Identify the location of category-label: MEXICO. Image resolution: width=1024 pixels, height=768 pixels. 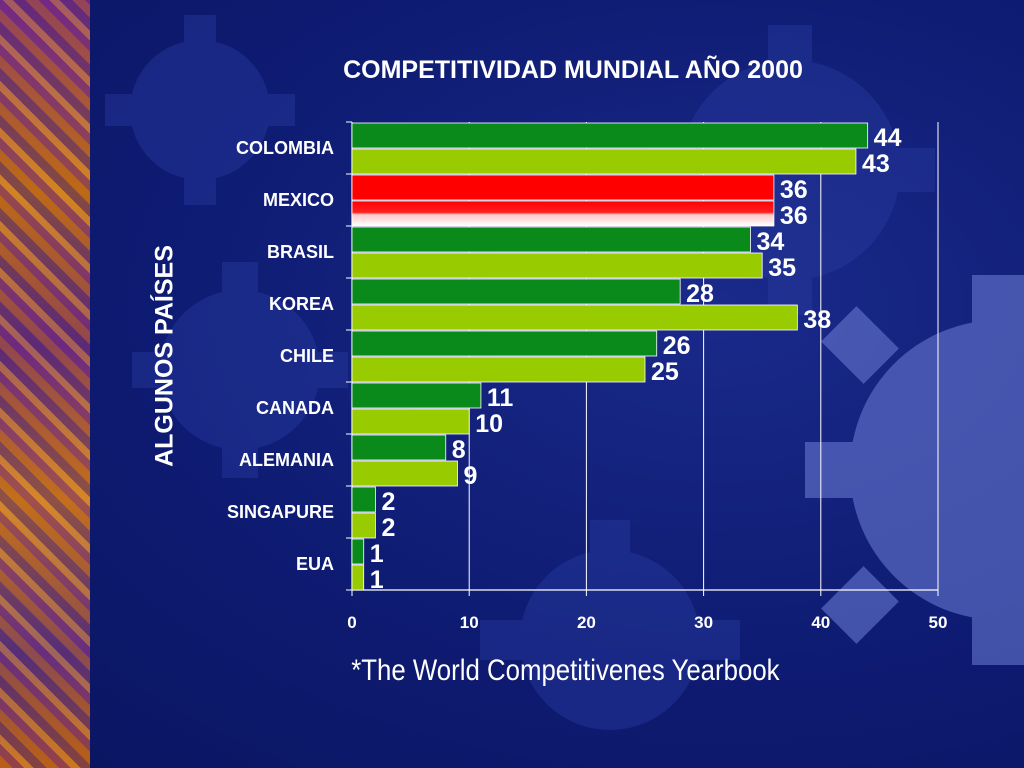
(298, 200).